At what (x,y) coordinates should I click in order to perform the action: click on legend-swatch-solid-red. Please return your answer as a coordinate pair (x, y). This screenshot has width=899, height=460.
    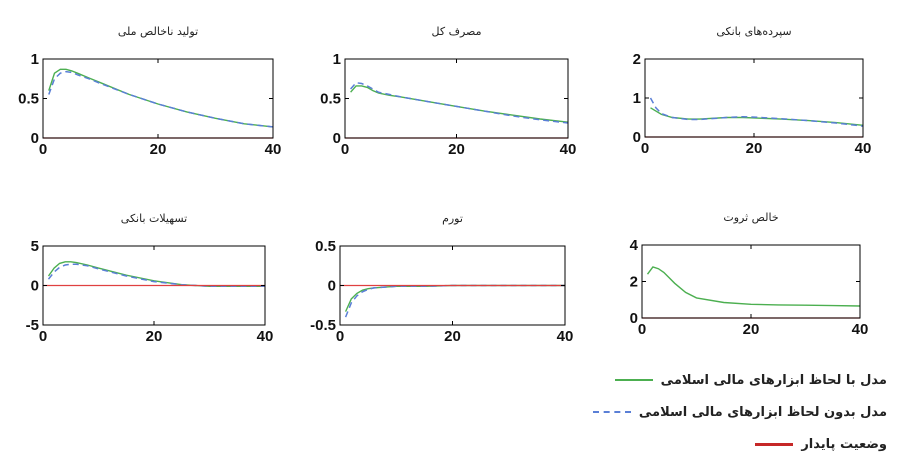
    Looking at the image, I should click on (774, 444).